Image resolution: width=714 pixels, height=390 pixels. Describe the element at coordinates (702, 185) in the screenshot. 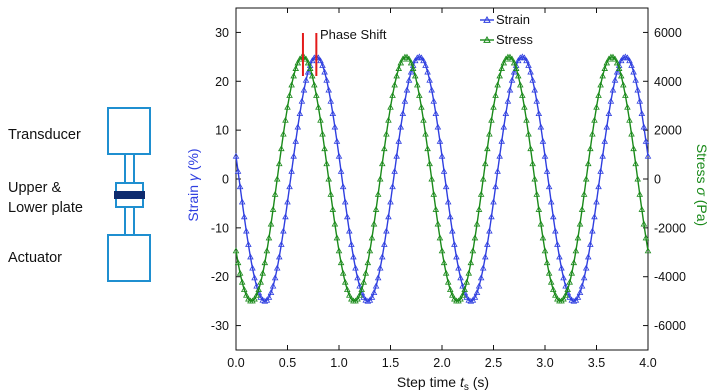

I see `right-y-axis-title: Stress σ (Pa)` at that location.